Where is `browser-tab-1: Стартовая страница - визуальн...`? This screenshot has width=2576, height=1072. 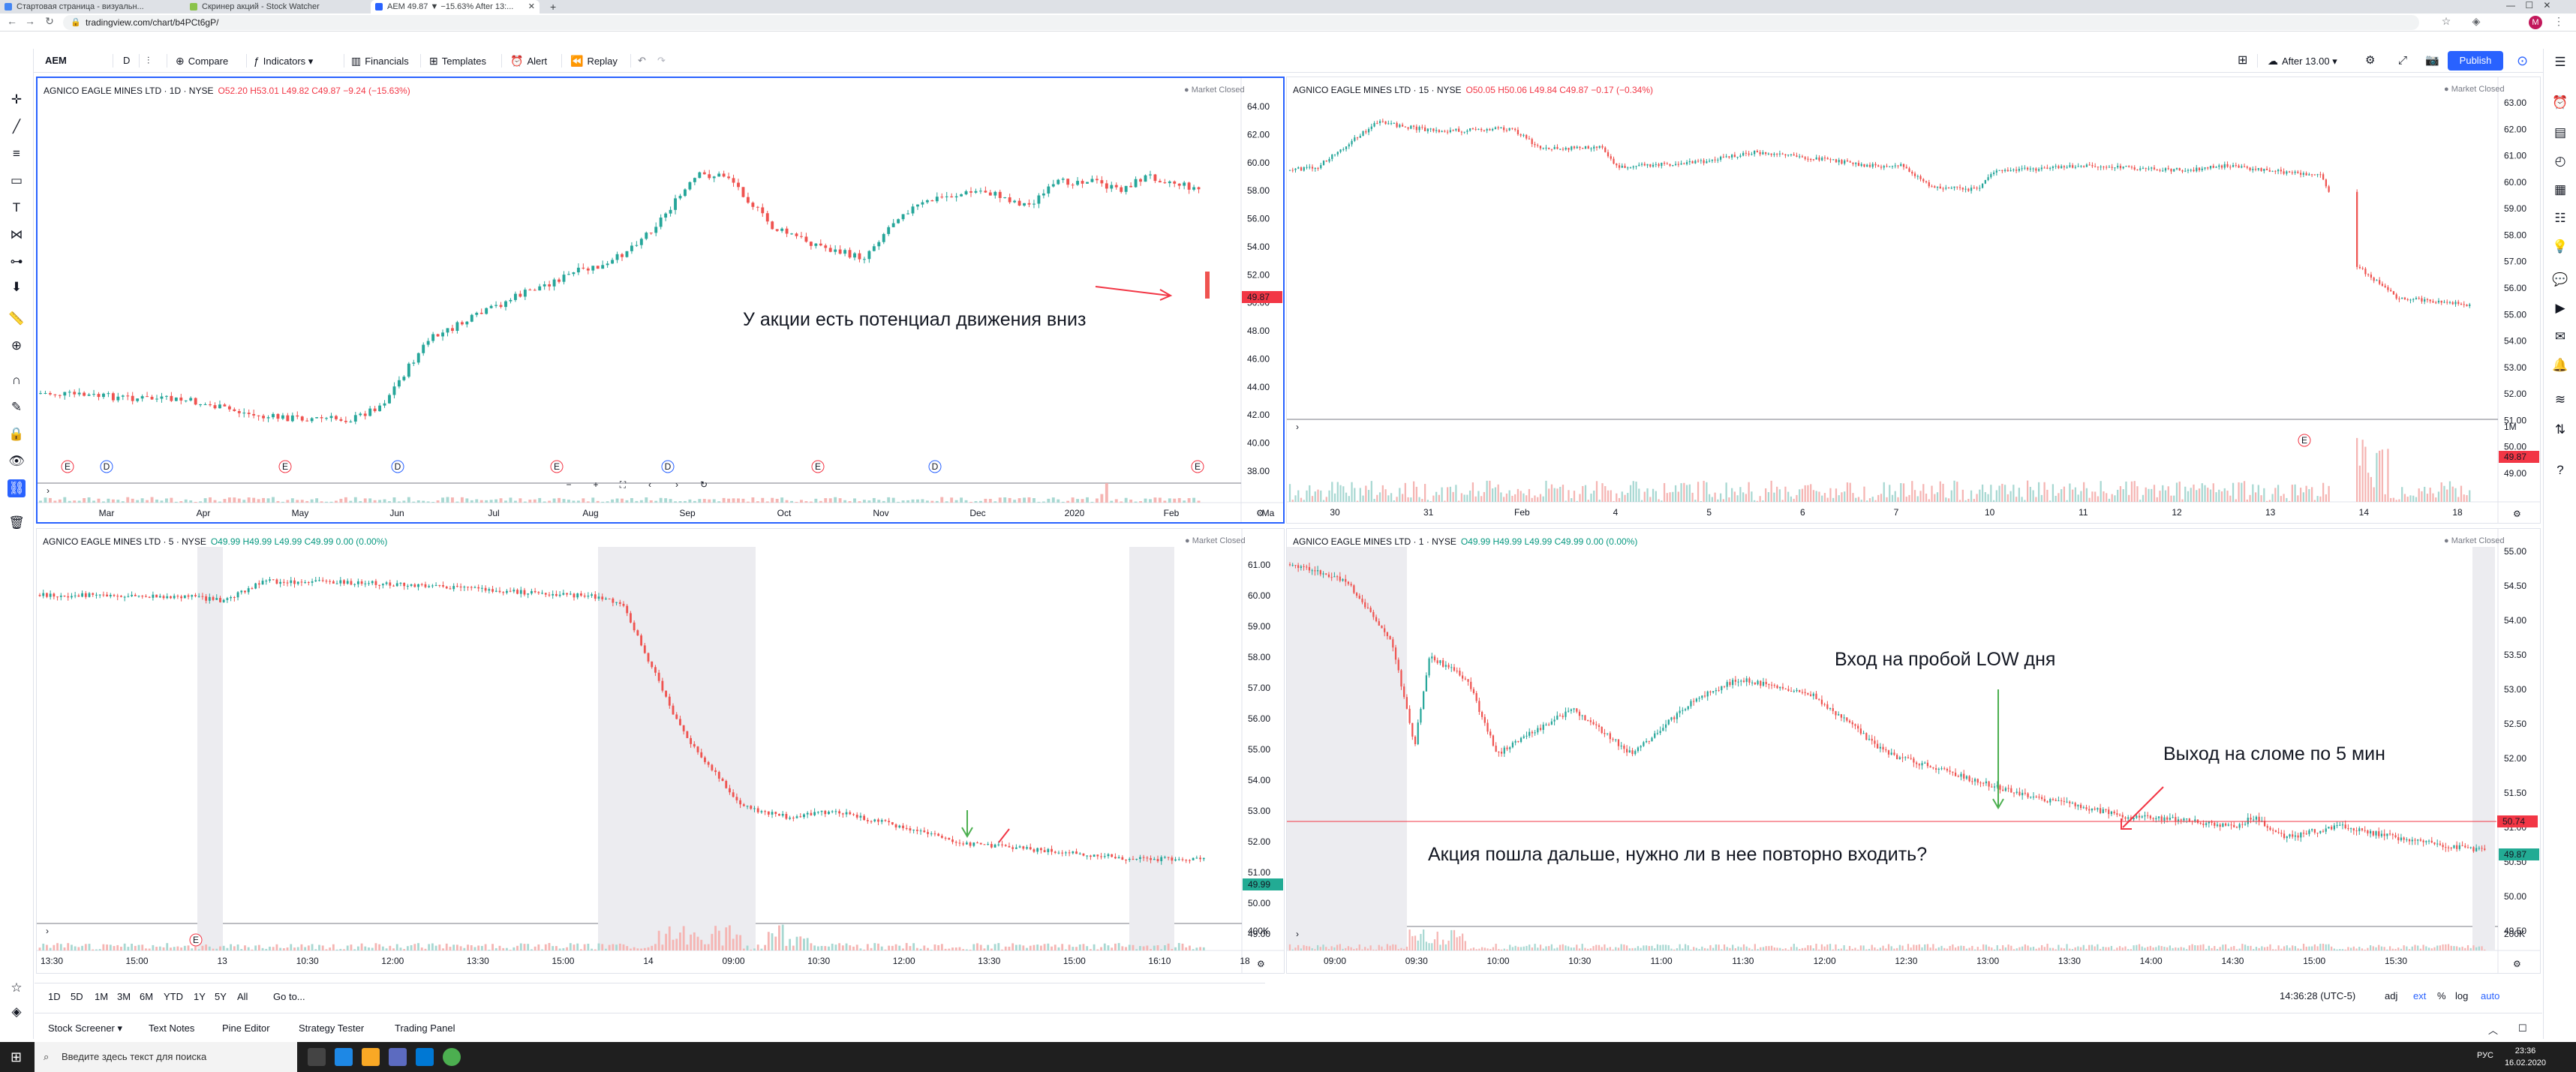
browser-tab-1: Стартовая страница - визуальн... is located at coordinates (92, 7).